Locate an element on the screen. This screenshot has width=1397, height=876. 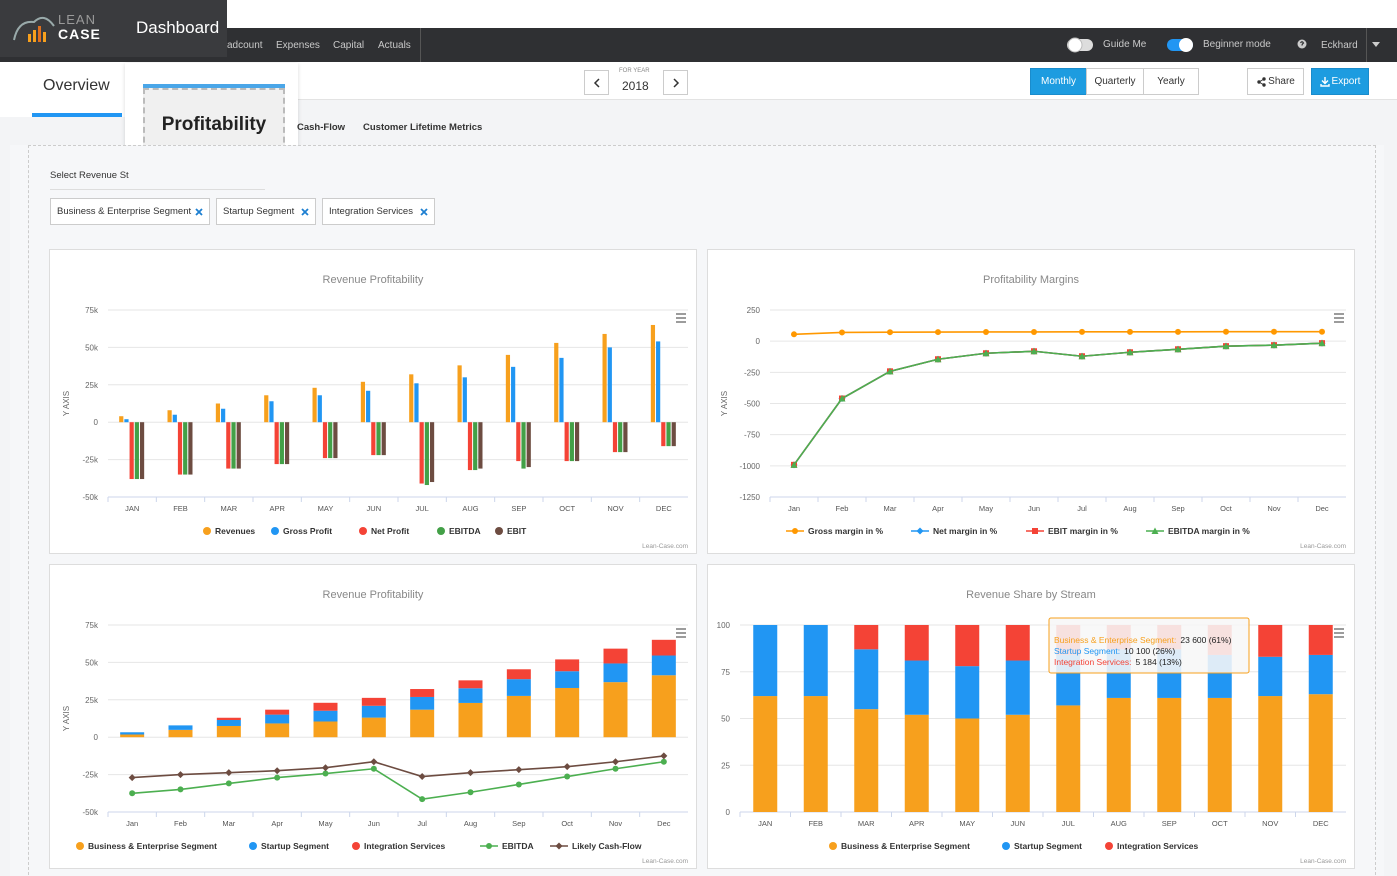
x-tick-label: Jan is located at coordinates (794, 508).